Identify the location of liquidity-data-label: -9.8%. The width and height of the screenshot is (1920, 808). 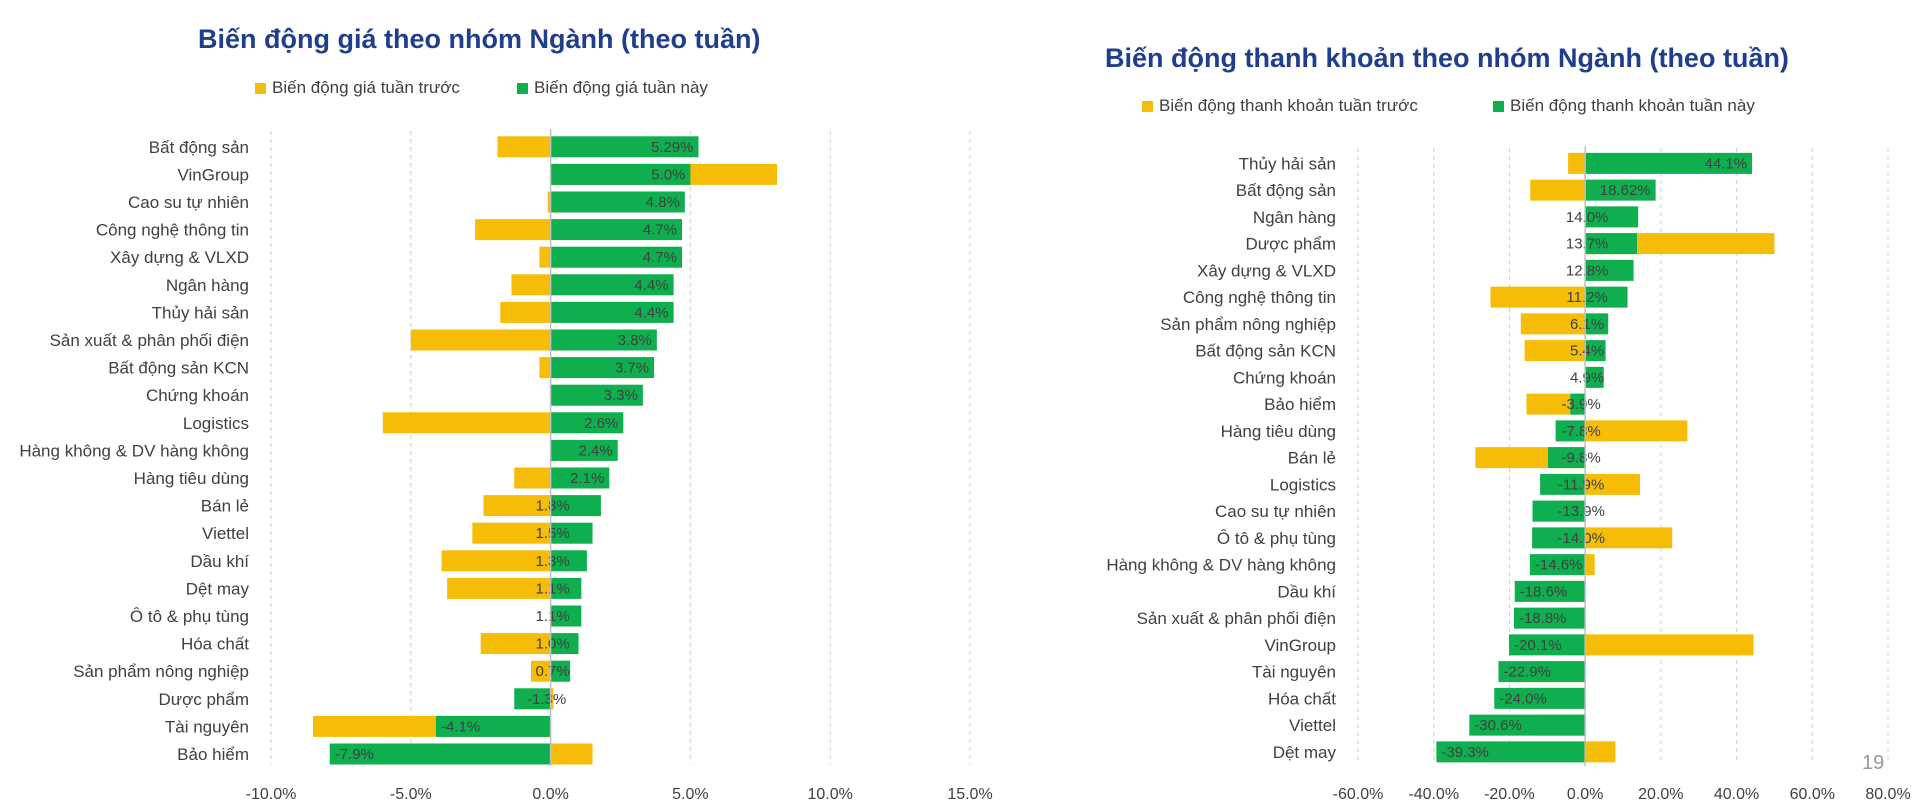
(1581, 458).